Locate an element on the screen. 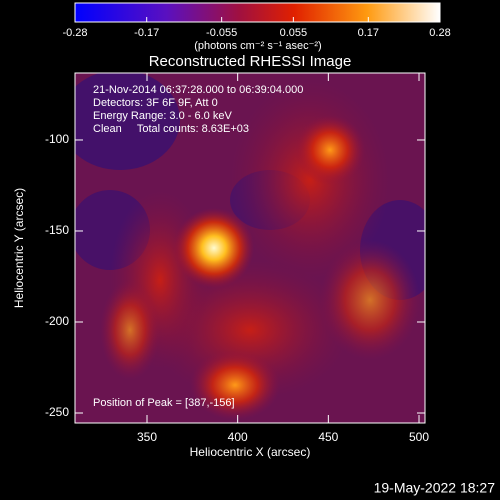 The width and height of the screenshot is (500, 500). annotation: 21-Nov-2014 06:37:28.000 to 06:39:04.000 is located at coordinates (198, 90).